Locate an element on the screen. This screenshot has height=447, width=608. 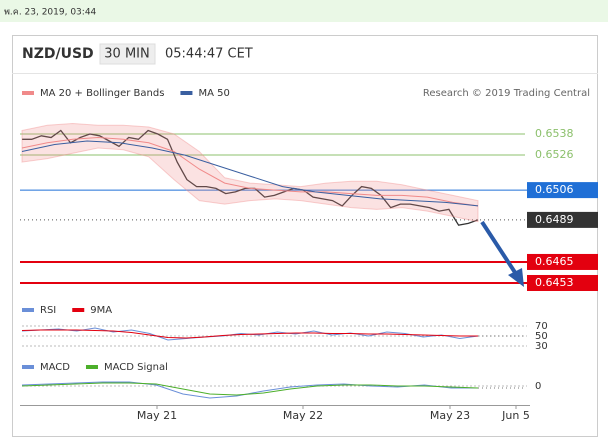
legend-label: 9MA is located at coordinates (101, 310).